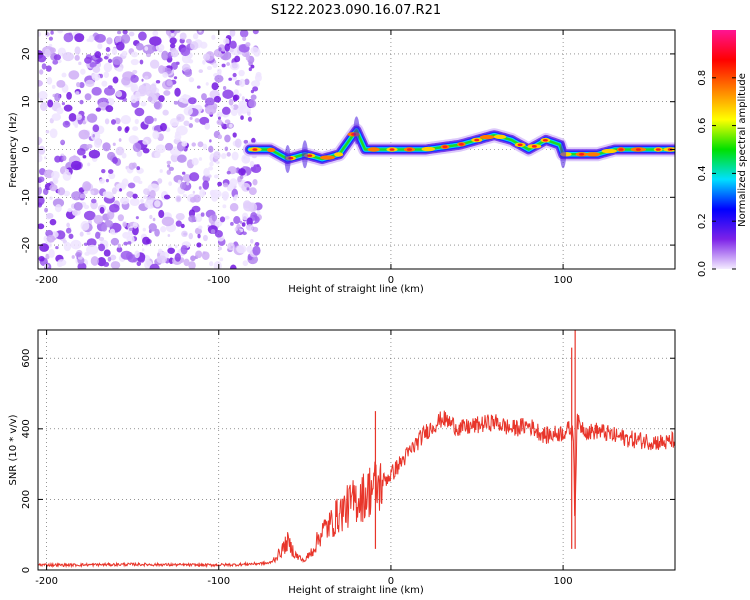  What do you see at coordinates (391, 280) in the screenshot?
I see `spectrogram-x-tick-label: 0` at bounding box center [391, 280].